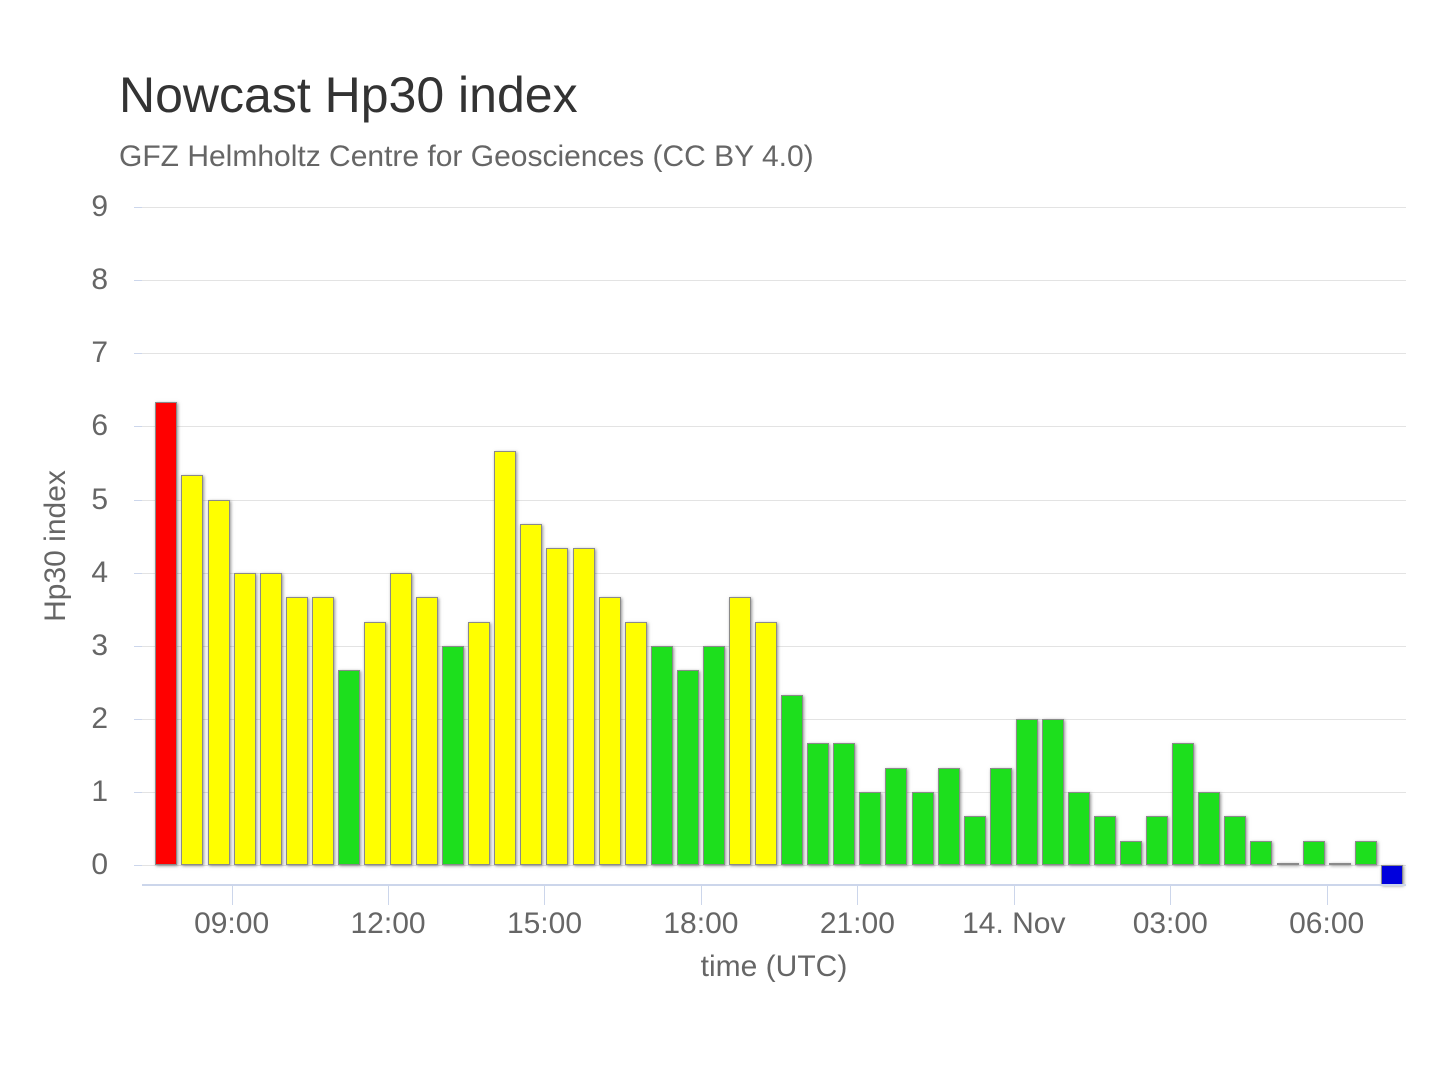  I want to click on bar-15:00, so click(557, 706).